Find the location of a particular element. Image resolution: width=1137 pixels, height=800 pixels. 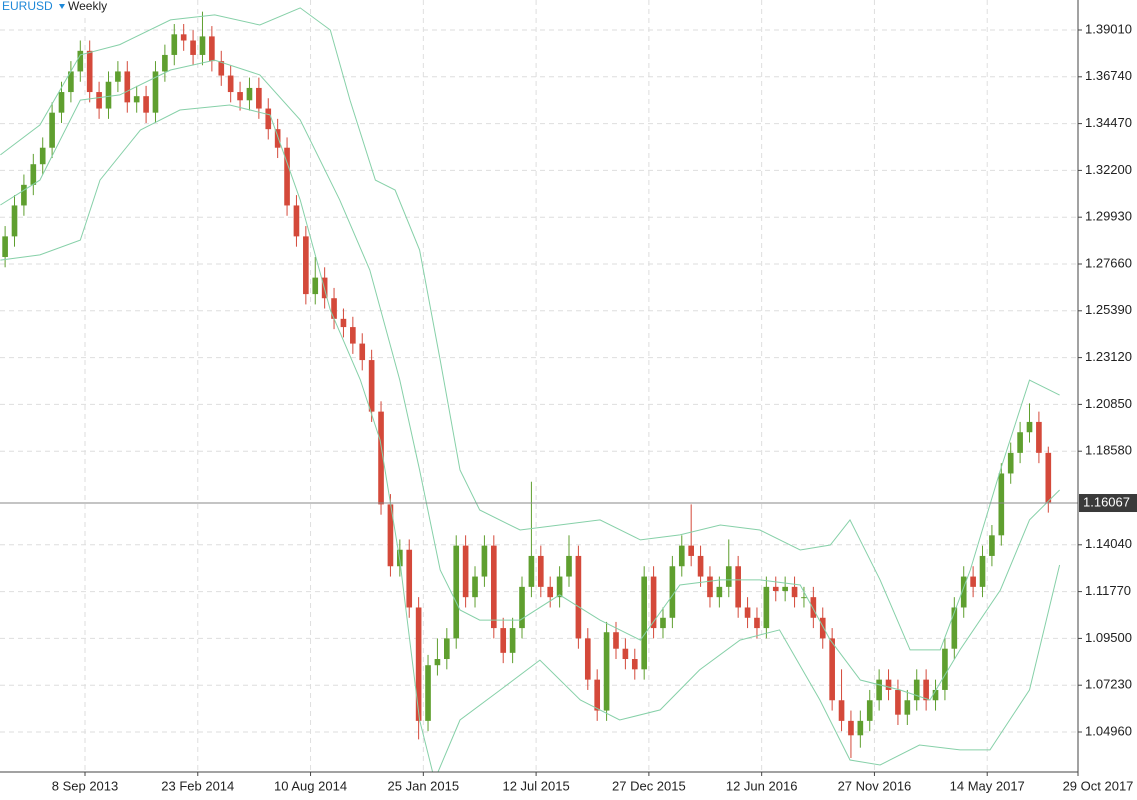

x-tick-label: 12 Jul 2015 is located at coordinates (535, 785).